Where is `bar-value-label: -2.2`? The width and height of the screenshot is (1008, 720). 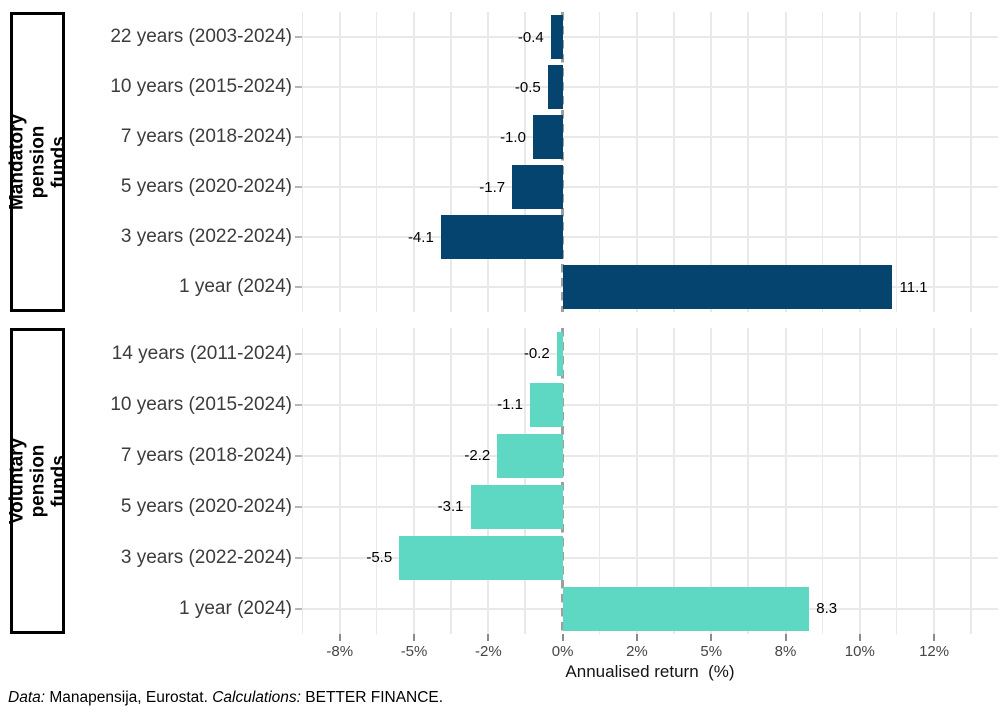 bar-value-label: -2.2 is located at coordinates (477, 455).